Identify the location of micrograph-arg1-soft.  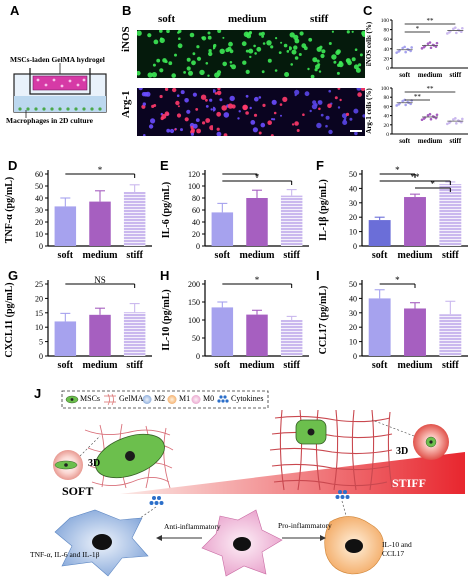
(175, 112).